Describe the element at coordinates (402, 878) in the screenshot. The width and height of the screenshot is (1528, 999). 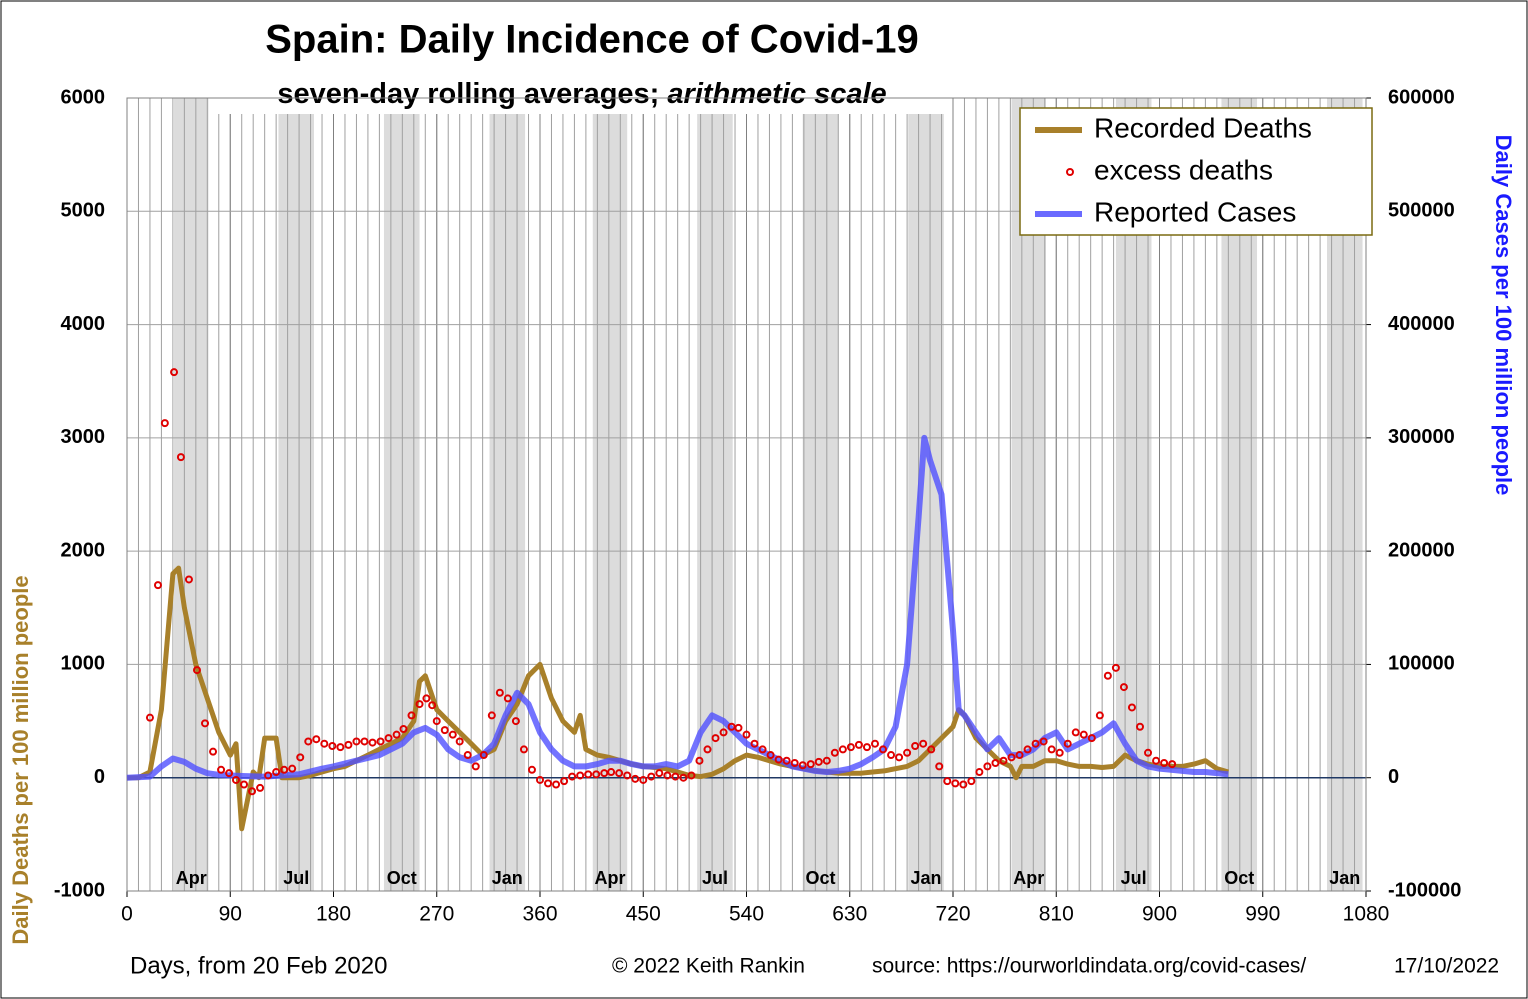
I see `month-label: Oct` at that location.